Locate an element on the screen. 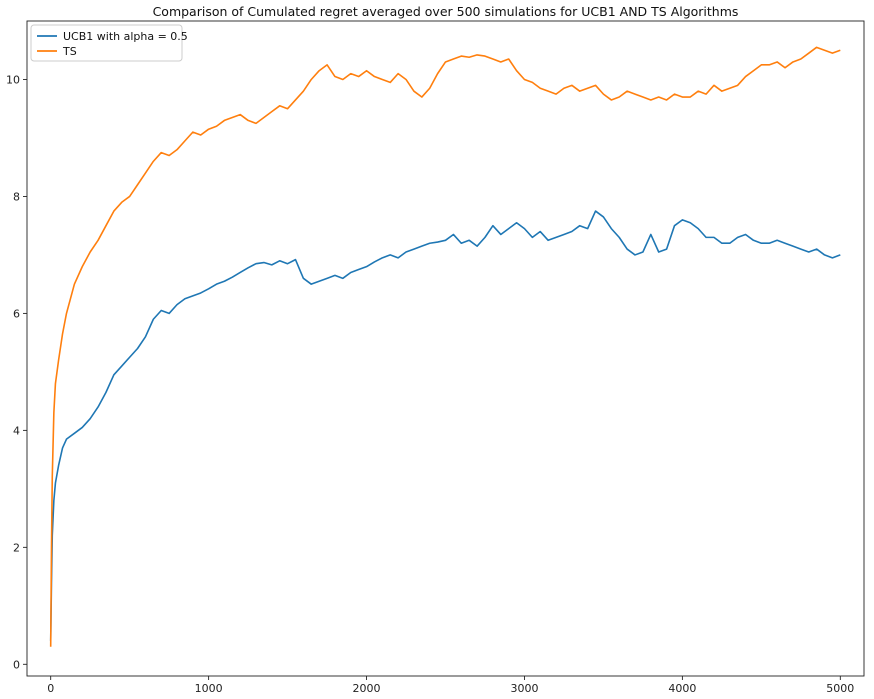 This screenshot has height=699, width=874. x-tick-label: 4000 is located at coordinates (682, 688).